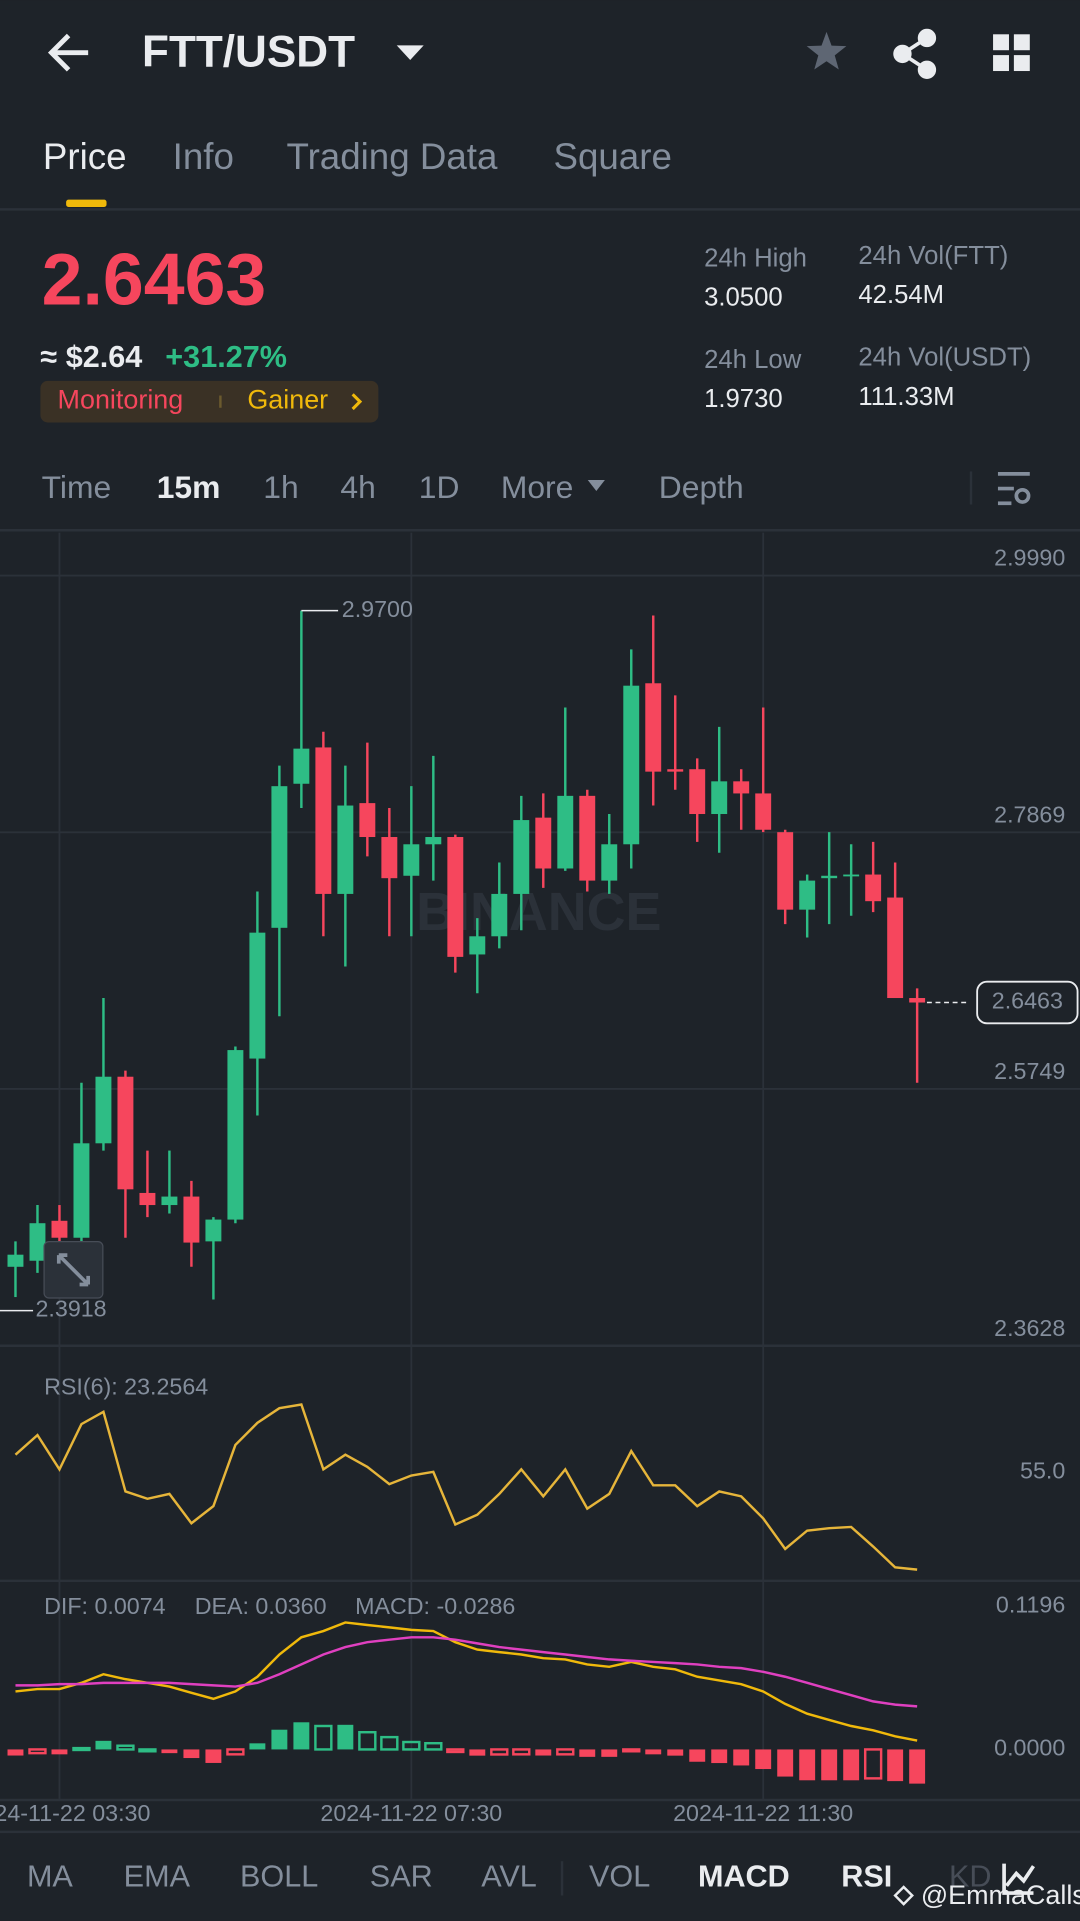  What do you see at coordinates (439, 487) in the screenshot?
I see `interval: 1D` at bounding box center [439, 487].